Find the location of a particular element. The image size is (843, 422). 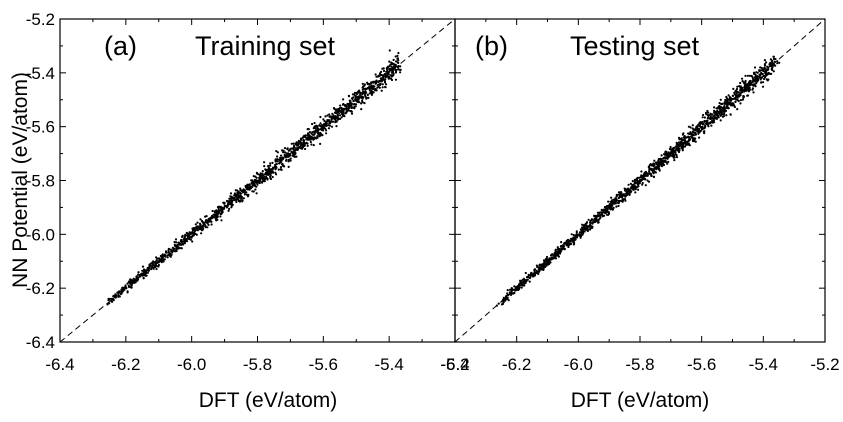

y-axis-title: NN Potential (eV/atom) is located at coordinates (20, 180).